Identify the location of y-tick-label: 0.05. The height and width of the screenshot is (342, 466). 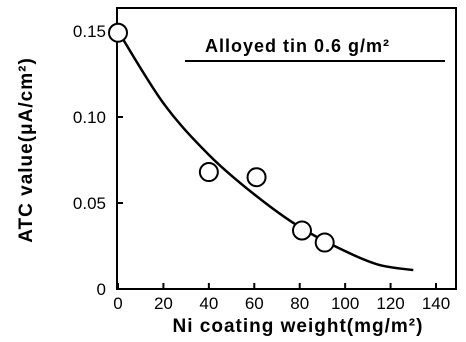
(89, 203).